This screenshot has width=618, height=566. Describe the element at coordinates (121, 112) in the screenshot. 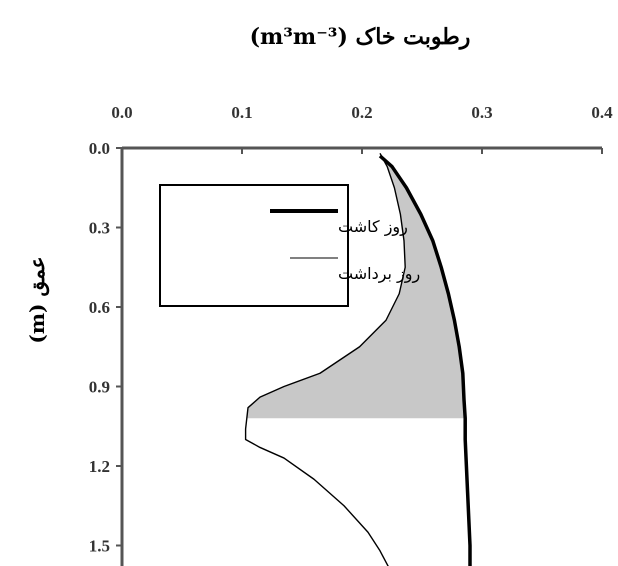

I see `x-tick-label: 0.0` at that location.